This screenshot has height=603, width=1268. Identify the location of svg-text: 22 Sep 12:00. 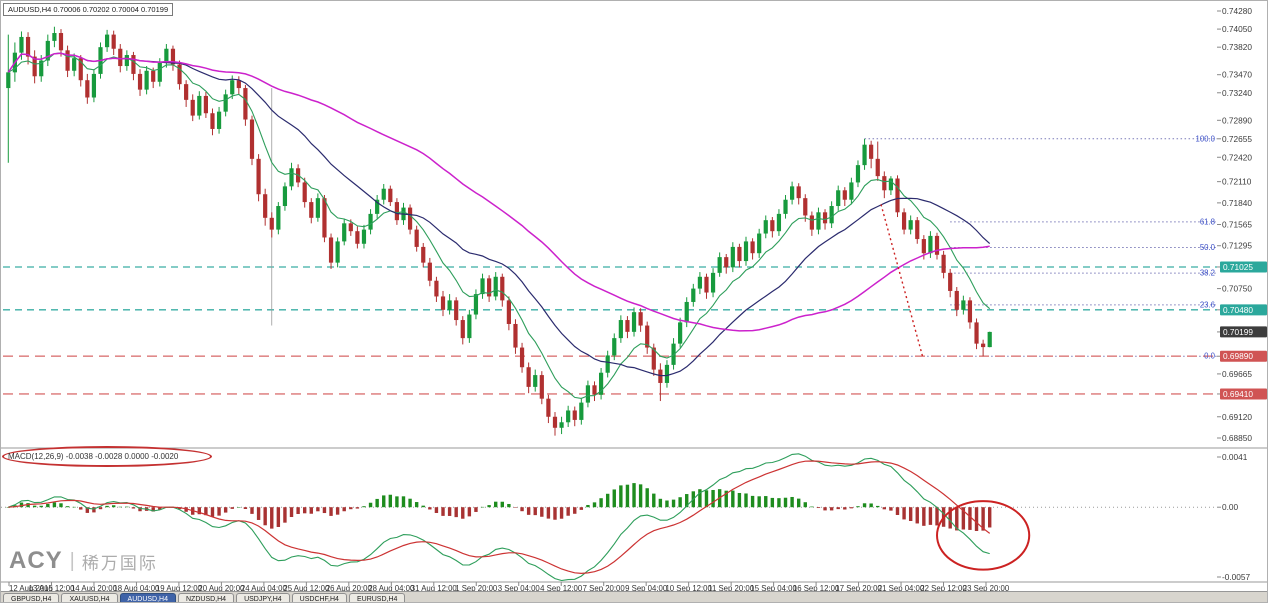
(943, 588).